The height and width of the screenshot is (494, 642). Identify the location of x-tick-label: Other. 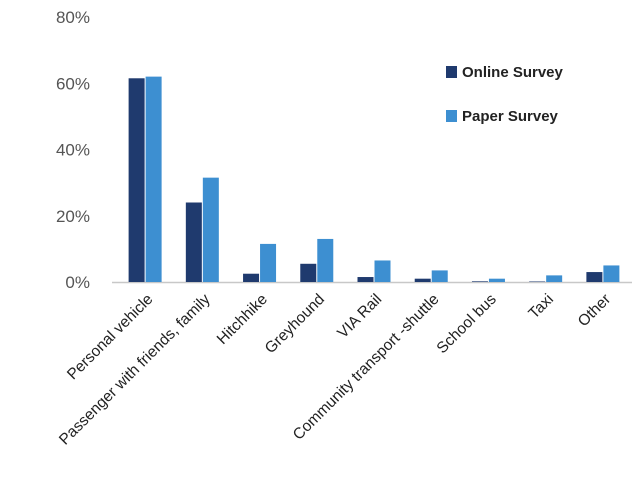
(594, 310).